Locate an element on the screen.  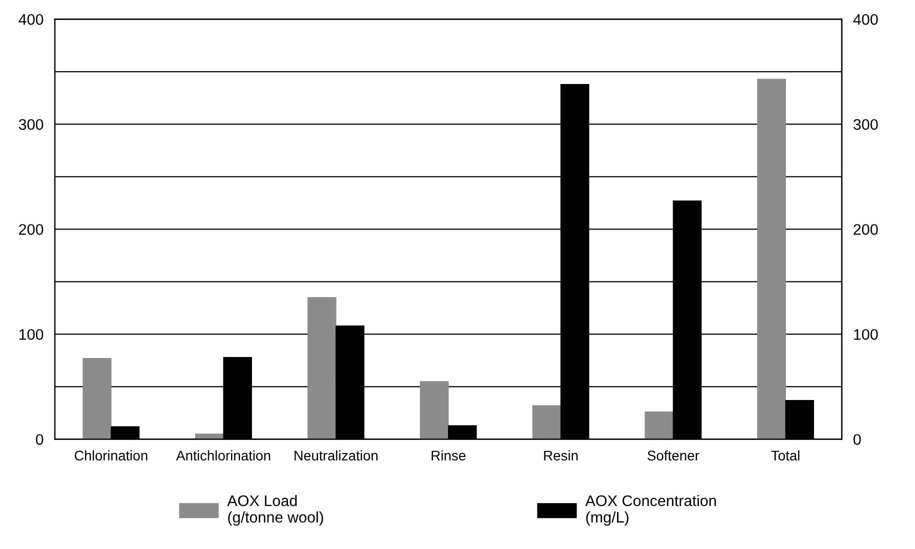
y-tick-label: 300 is located at coordinates (31, 124).